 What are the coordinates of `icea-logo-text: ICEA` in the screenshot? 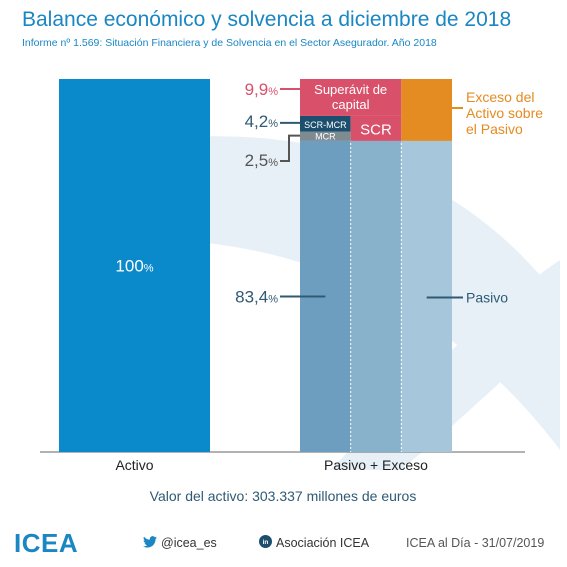 It's located at (46, 542).